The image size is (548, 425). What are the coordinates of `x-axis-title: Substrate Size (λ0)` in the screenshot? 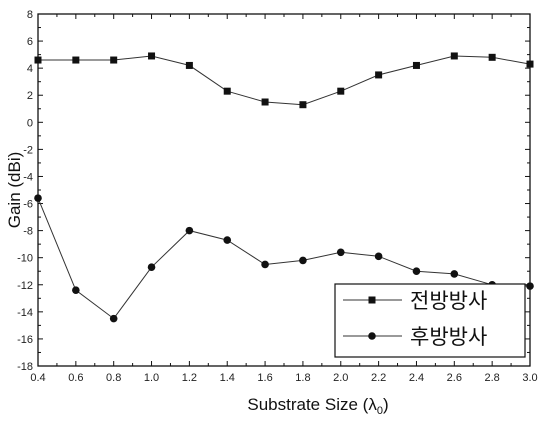 It's located at (317, 406).